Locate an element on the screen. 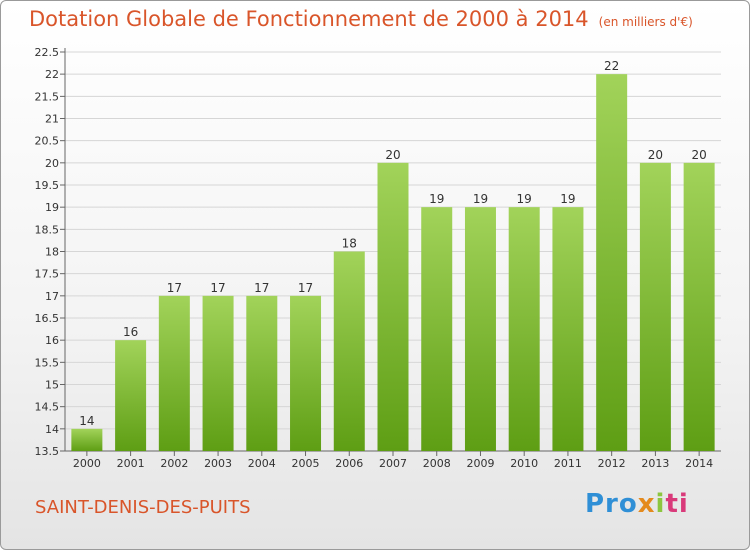 The width and height of the screenshot is (750, 550). bar-2006 is located at coordinates (349, 351).